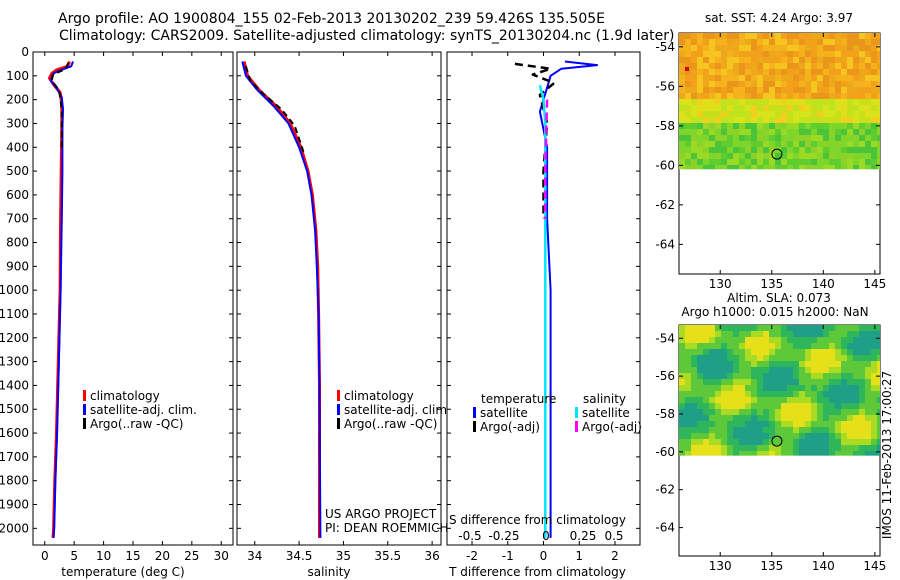 Image resolution: width=900 pixels, height=580 pixels. I want to click on map-x-tick-label: 135, so click(771, 284).